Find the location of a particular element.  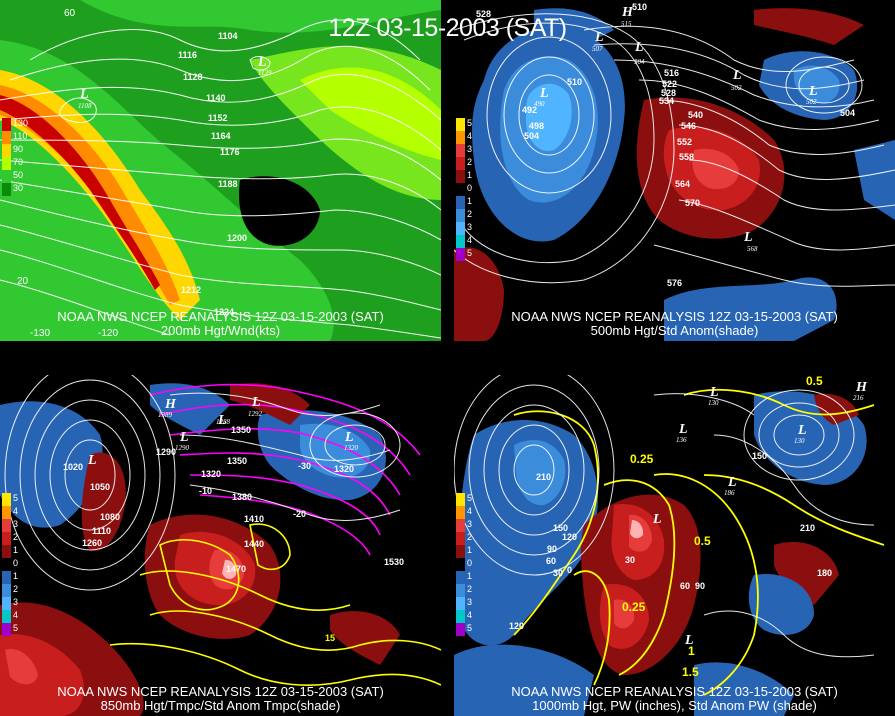

contour-label: -30 is located at coordinates (305, 466).